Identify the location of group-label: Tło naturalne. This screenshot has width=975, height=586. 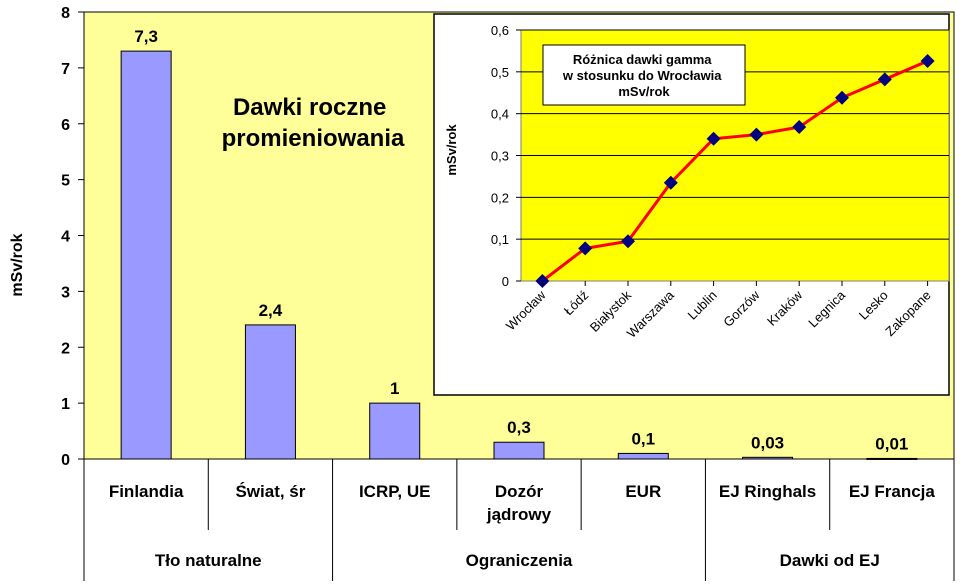
(208, 560).